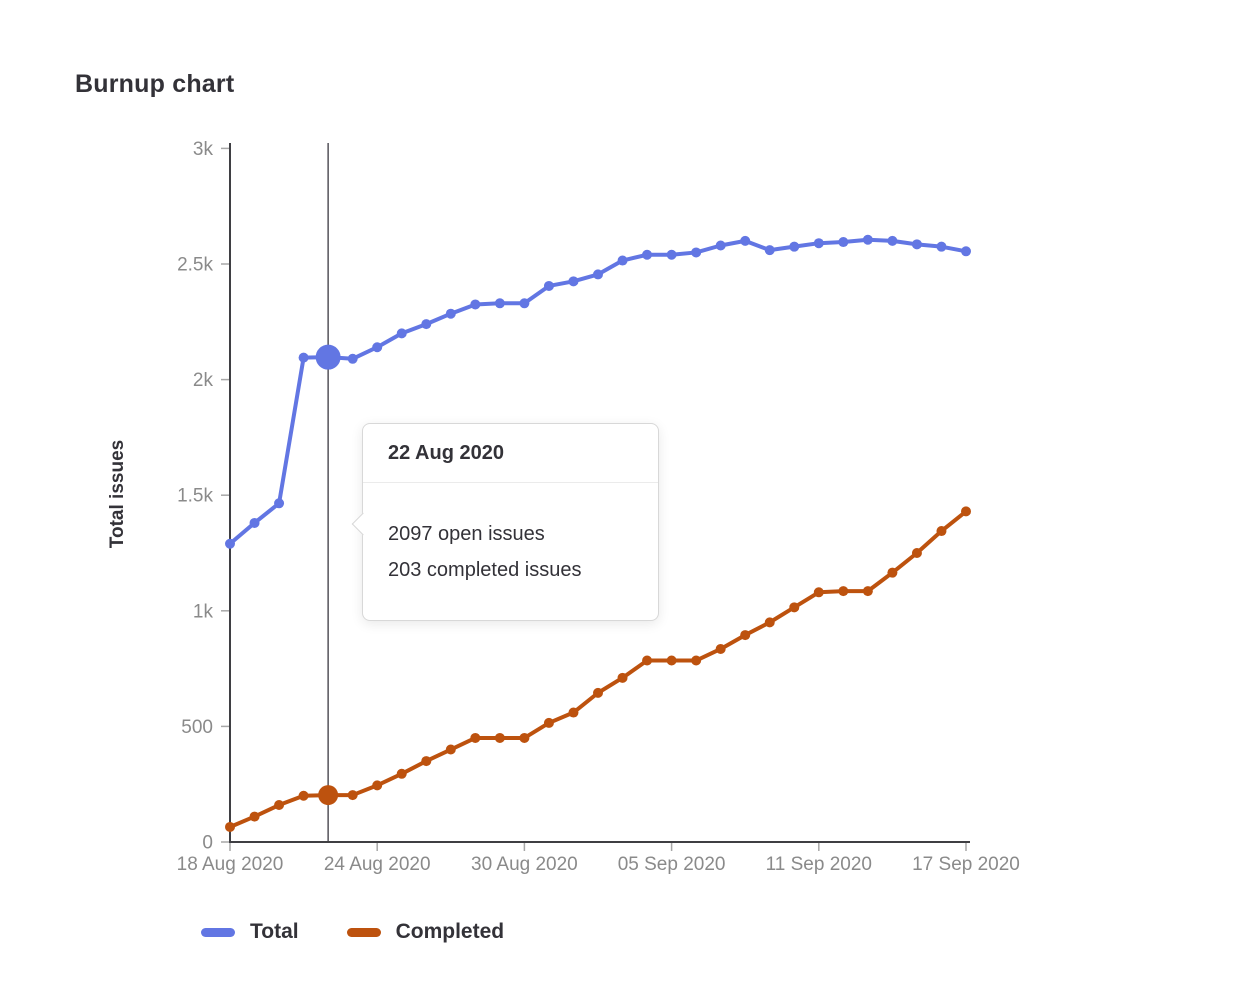  Describe the element at coordinates (510, 453) in the screenshot. I see `tooltip-date: 22 Aug 2020` at that location.